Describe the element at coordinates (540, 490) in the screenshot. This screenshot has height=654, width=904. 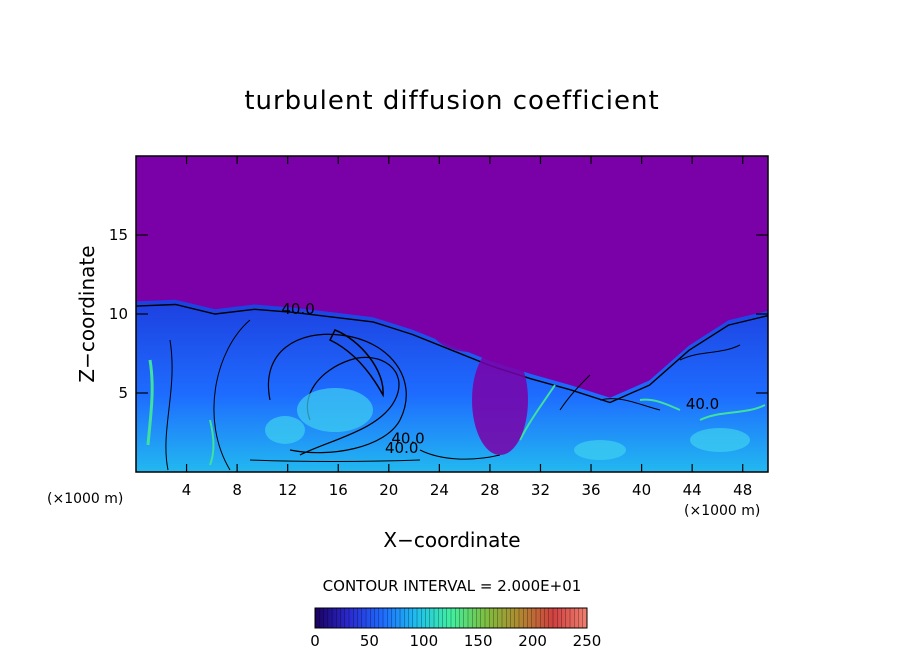
I see `x-tick-label: 32` at that location.